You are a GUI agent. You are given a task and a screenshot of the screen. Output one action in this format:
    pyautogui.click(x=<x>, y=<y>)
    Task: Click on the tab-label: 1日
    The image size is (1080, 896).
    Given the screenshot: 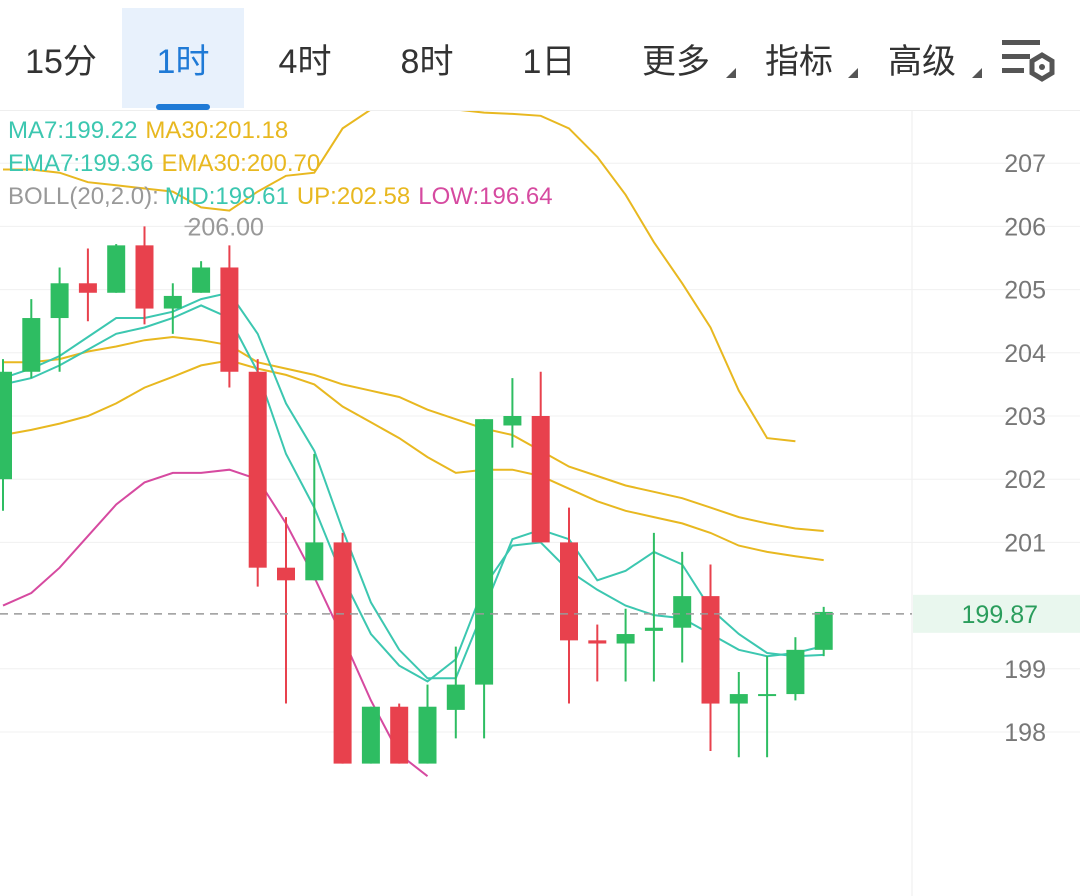 What is the action you would take?
    pyautogui.click(x=549, y=61)
    